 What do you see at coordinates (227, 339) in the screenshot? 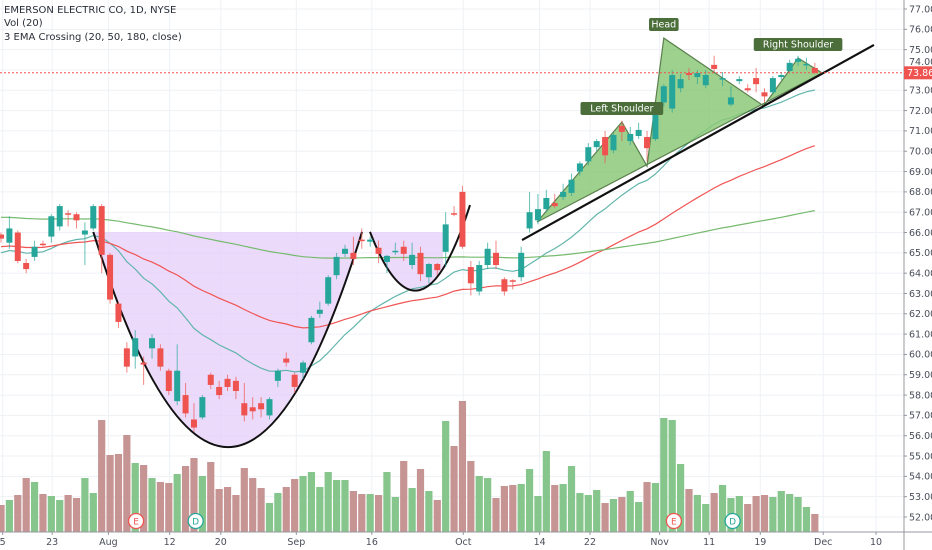
I see `cup-curve` at bounding box center [227, 339].